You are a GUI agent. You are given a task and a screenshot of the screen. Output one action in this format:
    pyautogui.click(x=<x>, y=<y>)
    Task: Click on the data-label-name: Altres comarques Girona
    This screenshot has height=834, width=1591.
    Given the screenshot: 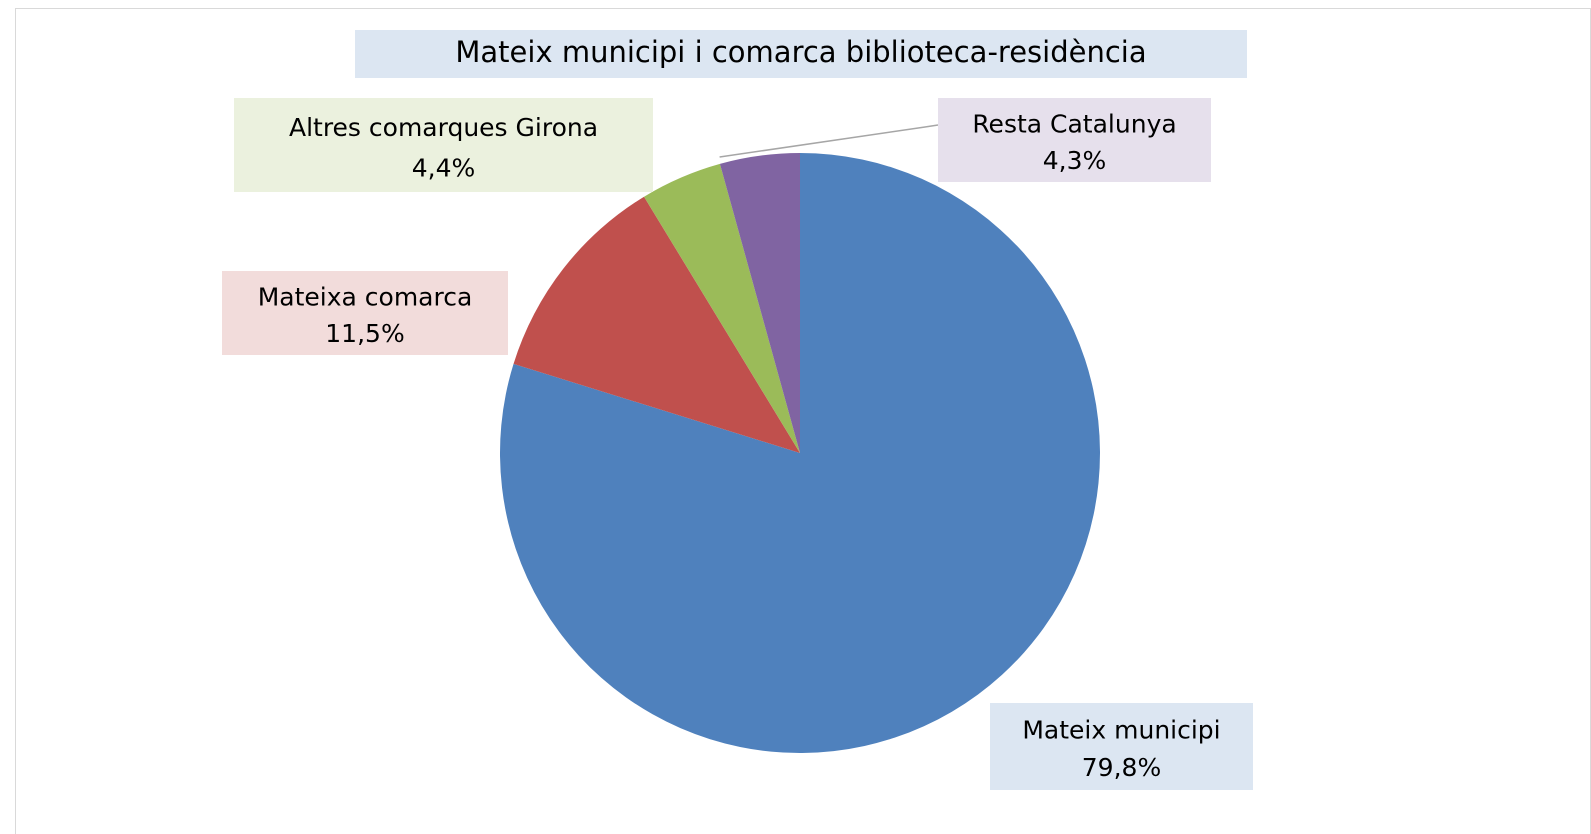 What is the action you would take?
    pyautogui.click(x=443, y=127)
    